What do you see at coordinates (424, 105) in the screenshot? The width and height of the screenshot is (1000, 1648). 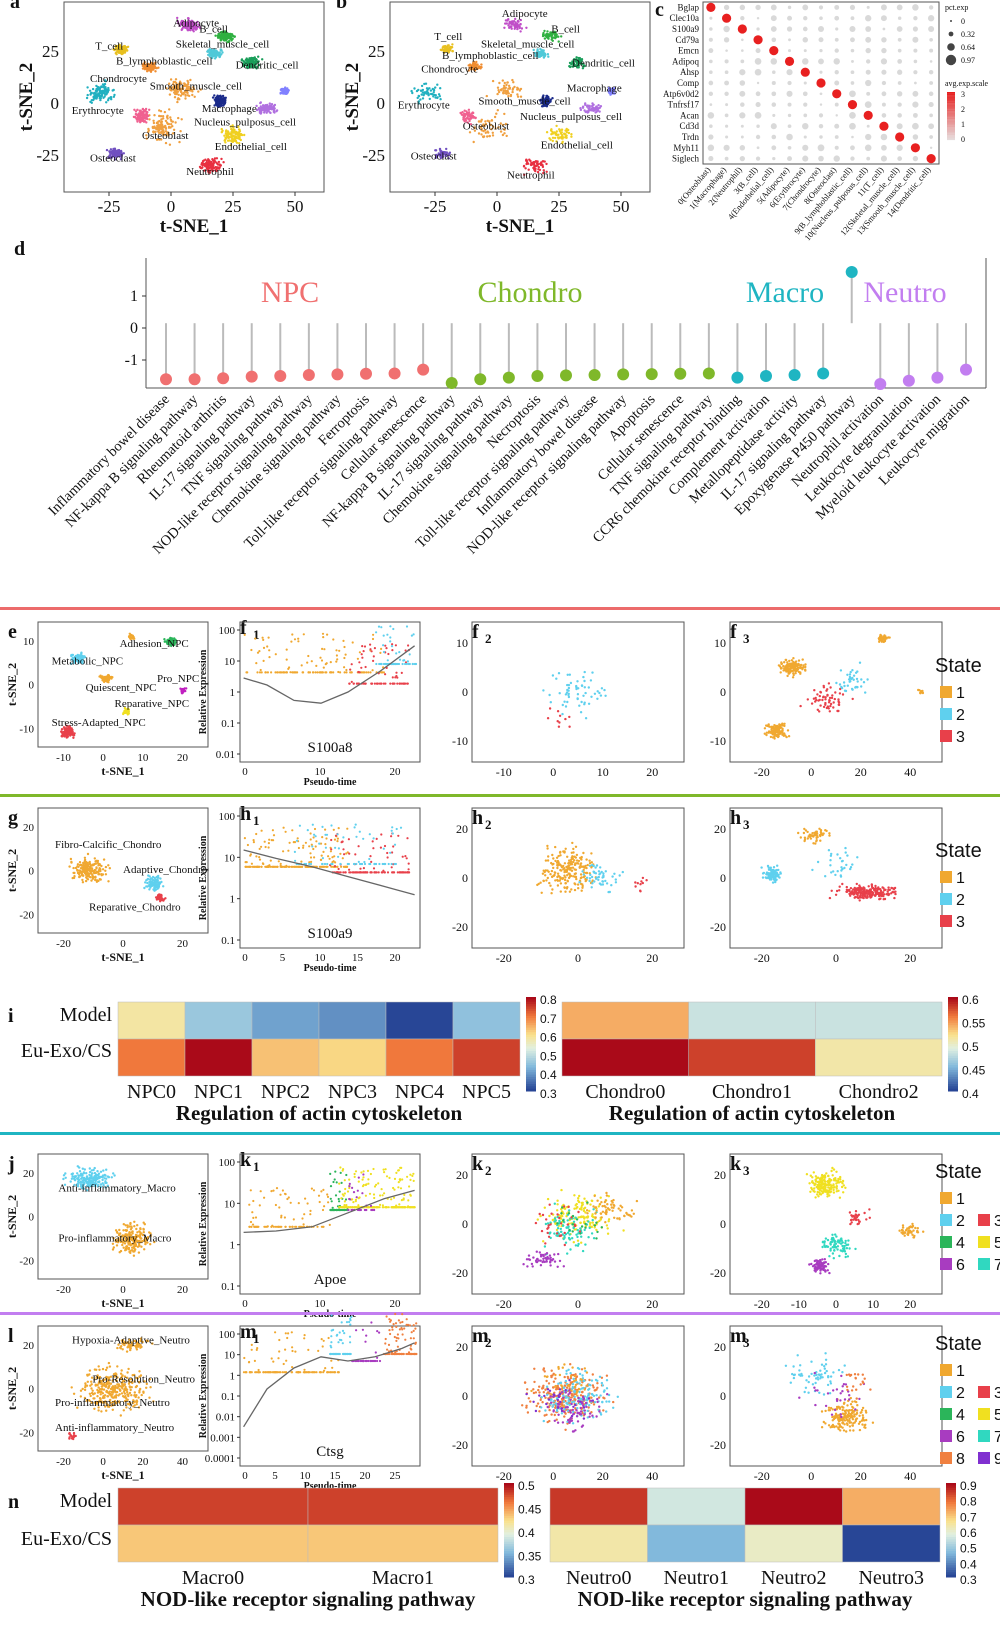 I see `cell-type-label: Erythrocyte` at bounding box center [424, 105].